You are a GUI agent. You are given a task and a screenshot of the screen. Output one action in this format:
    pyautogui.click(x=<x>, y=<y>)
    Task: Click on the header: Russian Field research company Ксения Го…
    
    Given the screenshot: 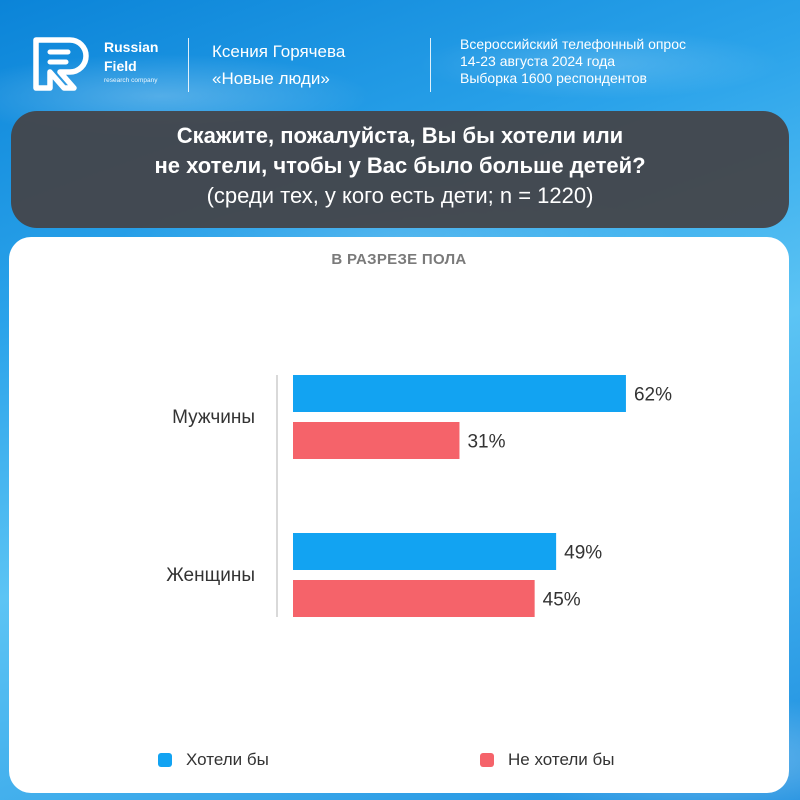 What is the action you would take?
    pyautogui.click(x=400, y=55)
    